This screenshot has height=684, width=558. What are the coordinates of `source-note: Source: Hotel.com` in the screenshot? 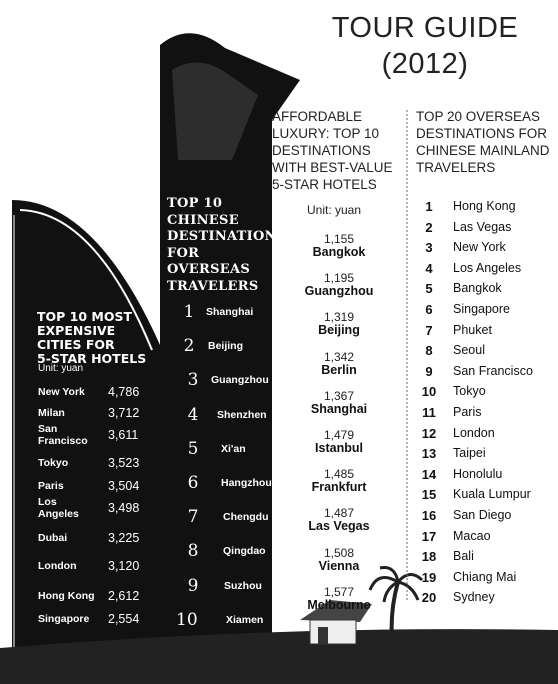 It's located at (53, 673).